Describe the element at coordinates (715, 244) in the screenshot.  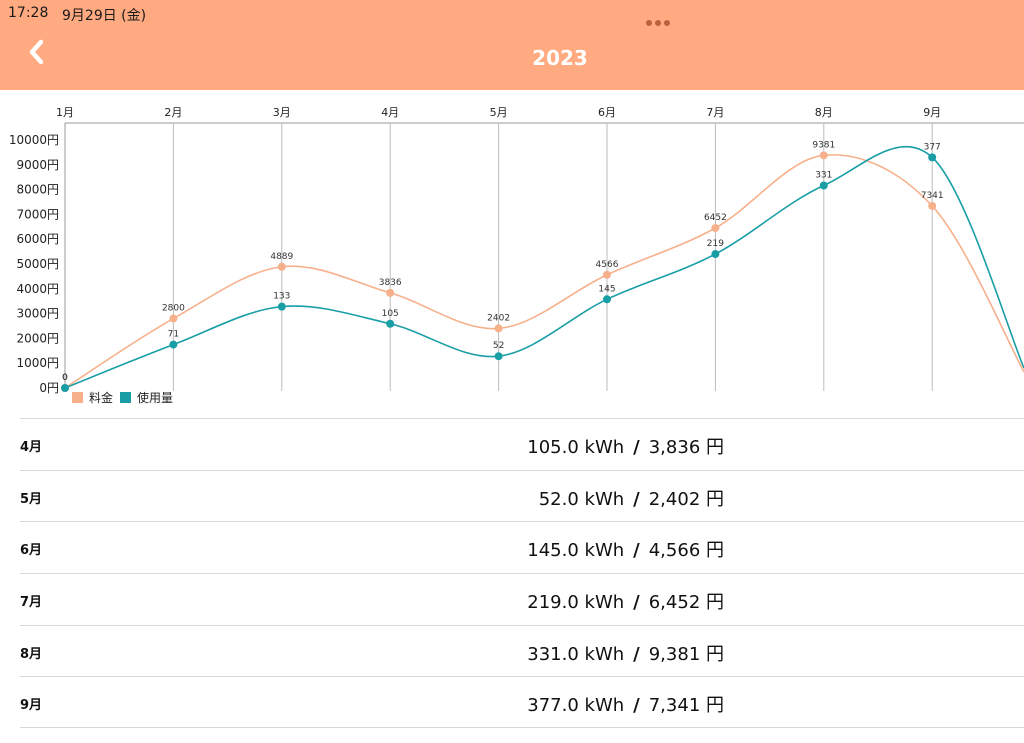
I see `usage-data-label: 219` at that location.